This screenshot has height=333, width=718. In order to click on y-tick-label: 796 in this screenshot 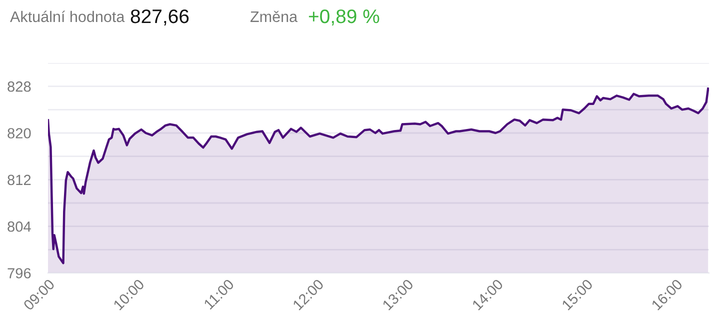, I will do `click(19, 273)`.